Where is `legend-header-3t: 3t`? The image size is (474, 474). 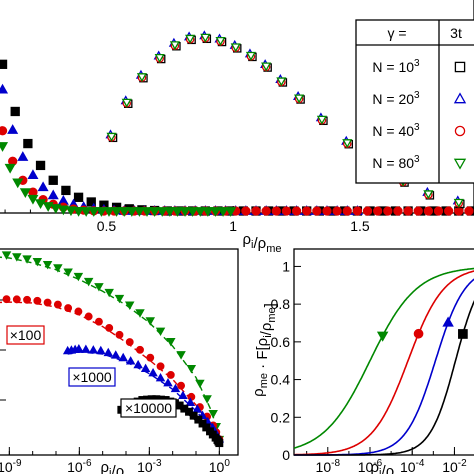 legend-header-3t: 3t is located at coordinates (456, 33).